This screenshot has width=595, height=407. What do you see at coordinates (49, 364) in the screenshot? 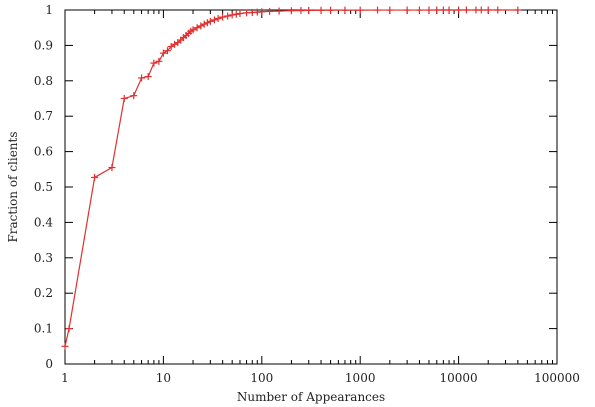
I see `y-tick-label: 0` at bounding box center [49, 364].